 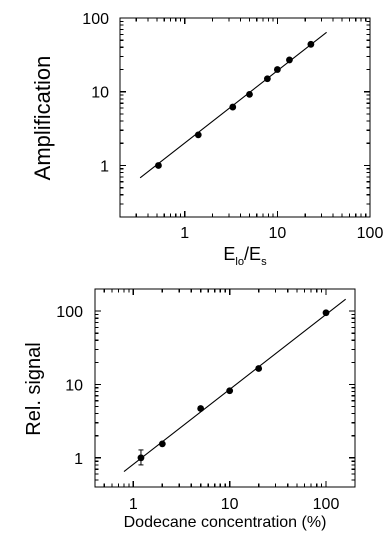 What do you see at coordinates (245, 256) in the screenshot?
I see `x-axis-label: Elo/Es` at bounding box center [245, 256].